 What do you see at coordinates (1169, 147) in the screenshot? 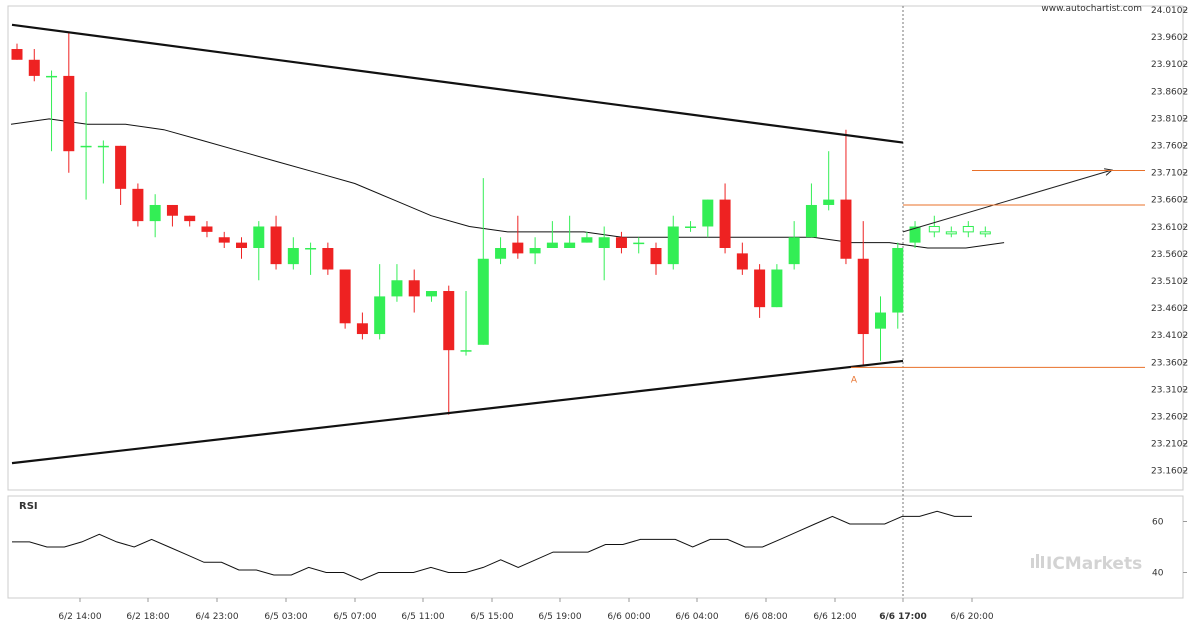
I see `y-tick-label: 23.7602` at bounding box center [1169, 147].